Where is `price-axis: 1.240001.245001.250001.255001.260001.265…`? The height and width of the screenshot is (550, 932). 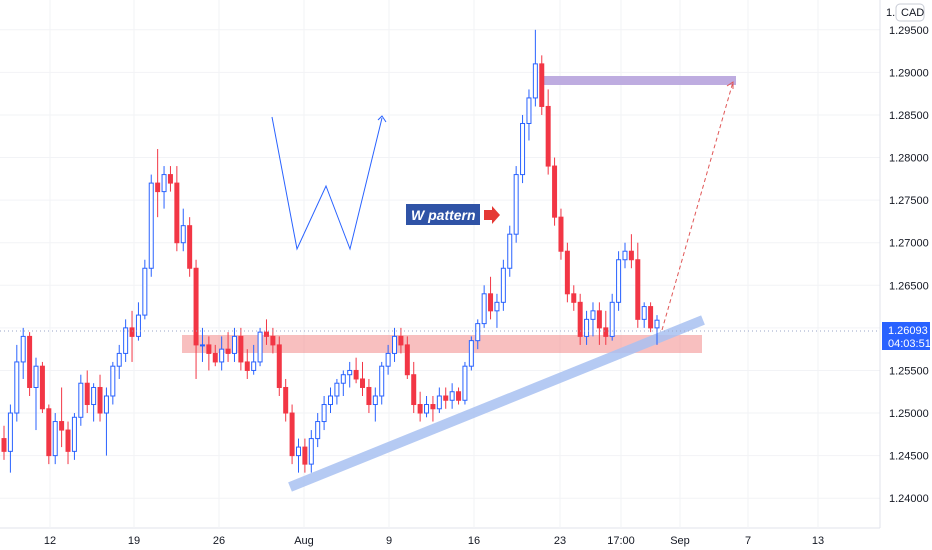 price-axis: 1.240001.245001.250001.255001.260001.265… is located at coordinates (904, 264).